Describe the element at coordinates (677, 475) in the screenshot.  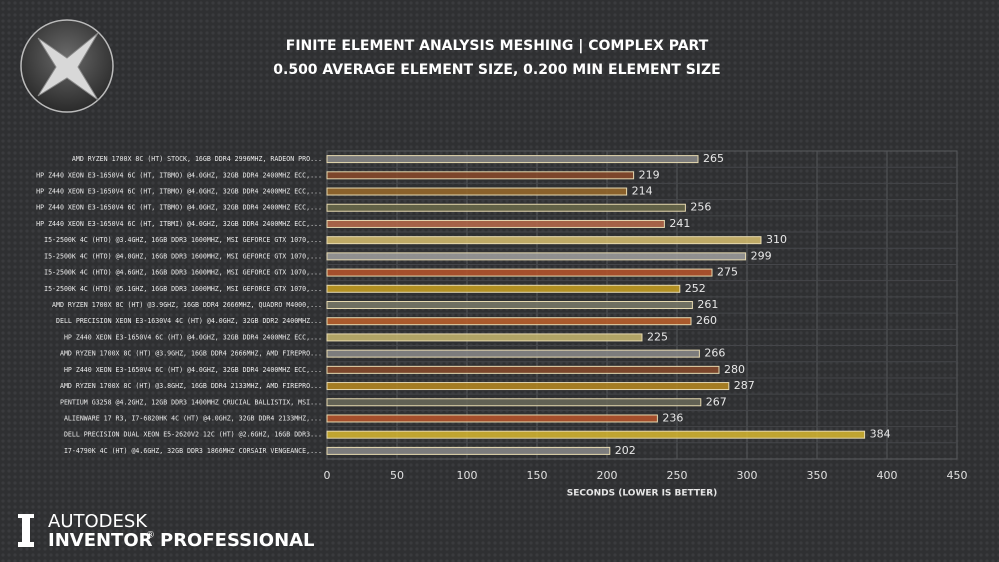
I see `x-tick-label: 250` at that location.